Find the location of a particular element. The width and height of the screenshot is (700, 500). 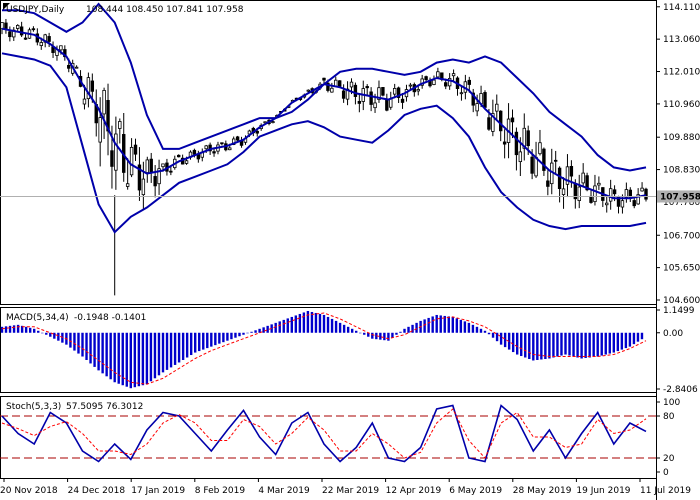

macd-tick-label: 1.1499 is located at coordinates (679, 311).